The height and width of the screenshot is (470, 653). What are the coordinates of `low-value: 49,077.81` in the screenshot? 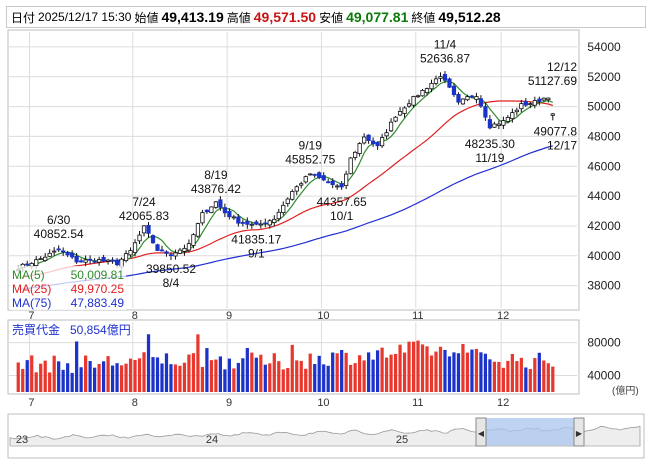 It's located at (377, 17).